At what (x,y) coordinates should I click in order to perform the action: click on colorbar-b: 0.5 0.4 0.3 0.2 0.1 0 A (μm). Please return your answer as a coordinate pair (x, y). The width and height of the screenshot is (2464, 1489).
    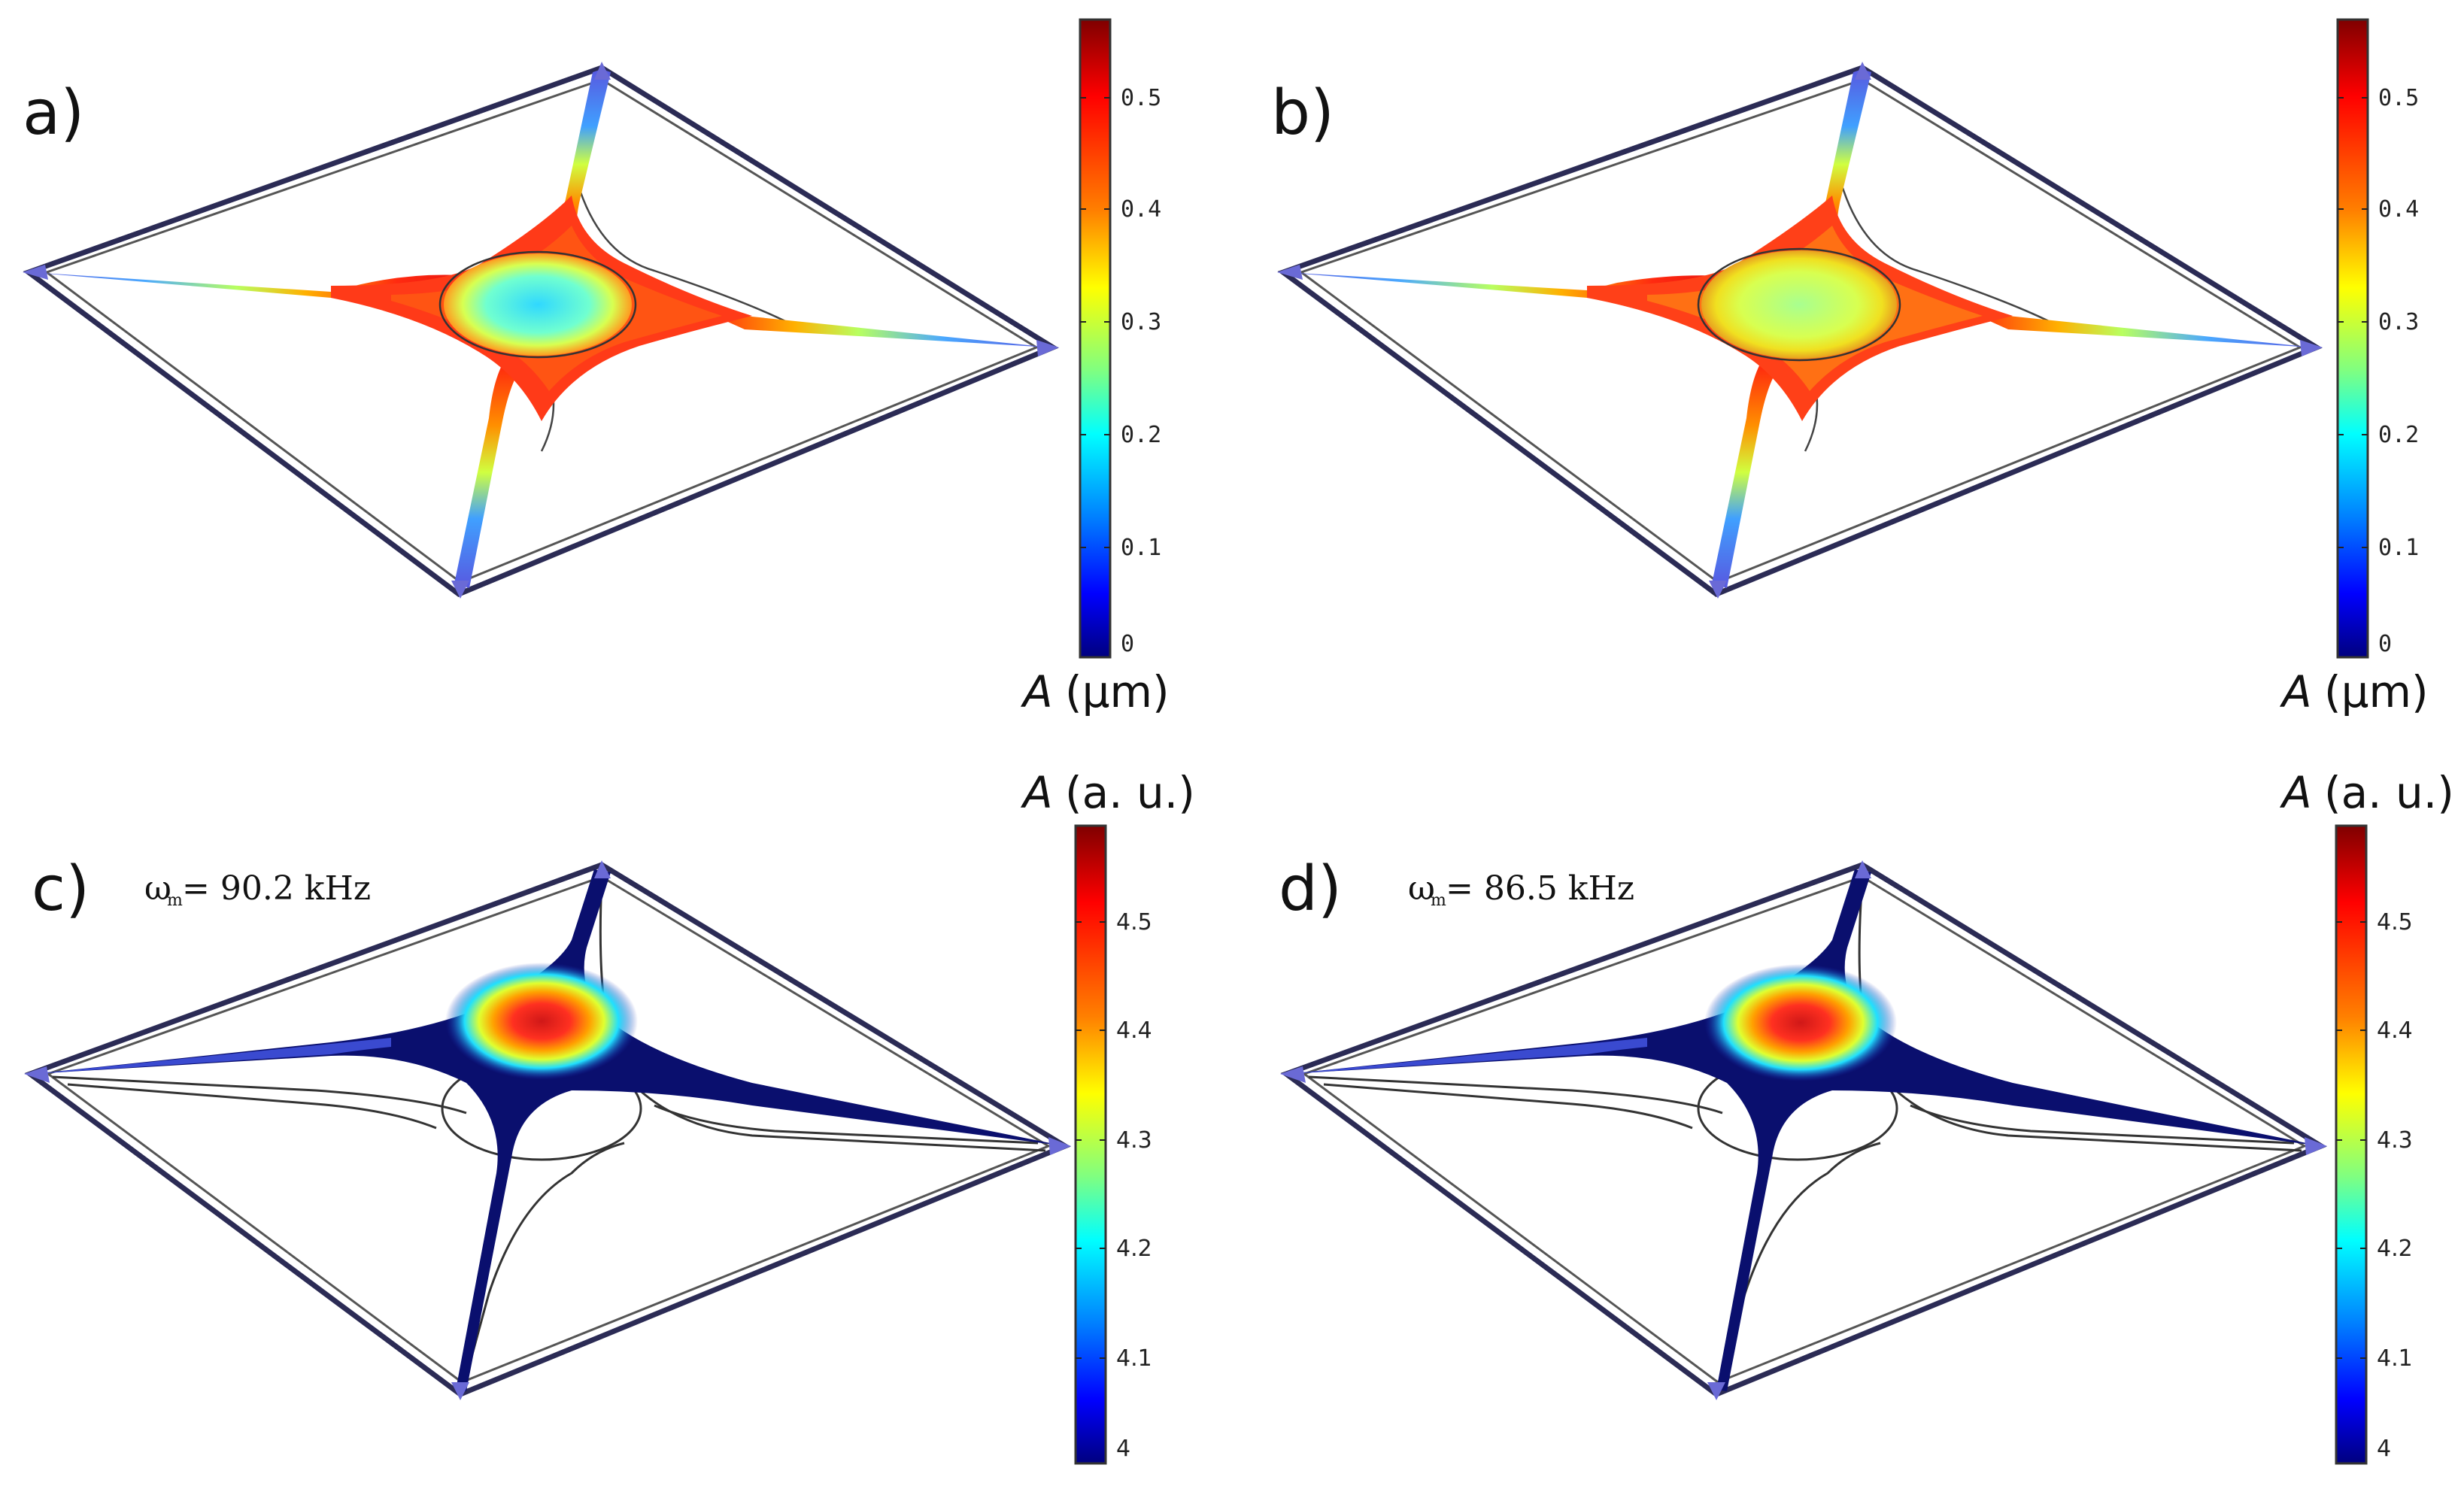
    Looking at the image, I should click on (2354, 367).